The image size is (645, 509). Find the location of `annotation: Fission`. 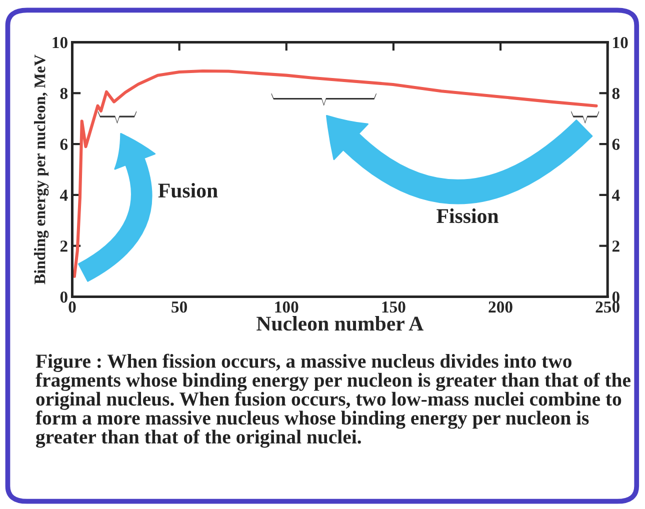

annotation: Fission is located at coordinates (467, 216).